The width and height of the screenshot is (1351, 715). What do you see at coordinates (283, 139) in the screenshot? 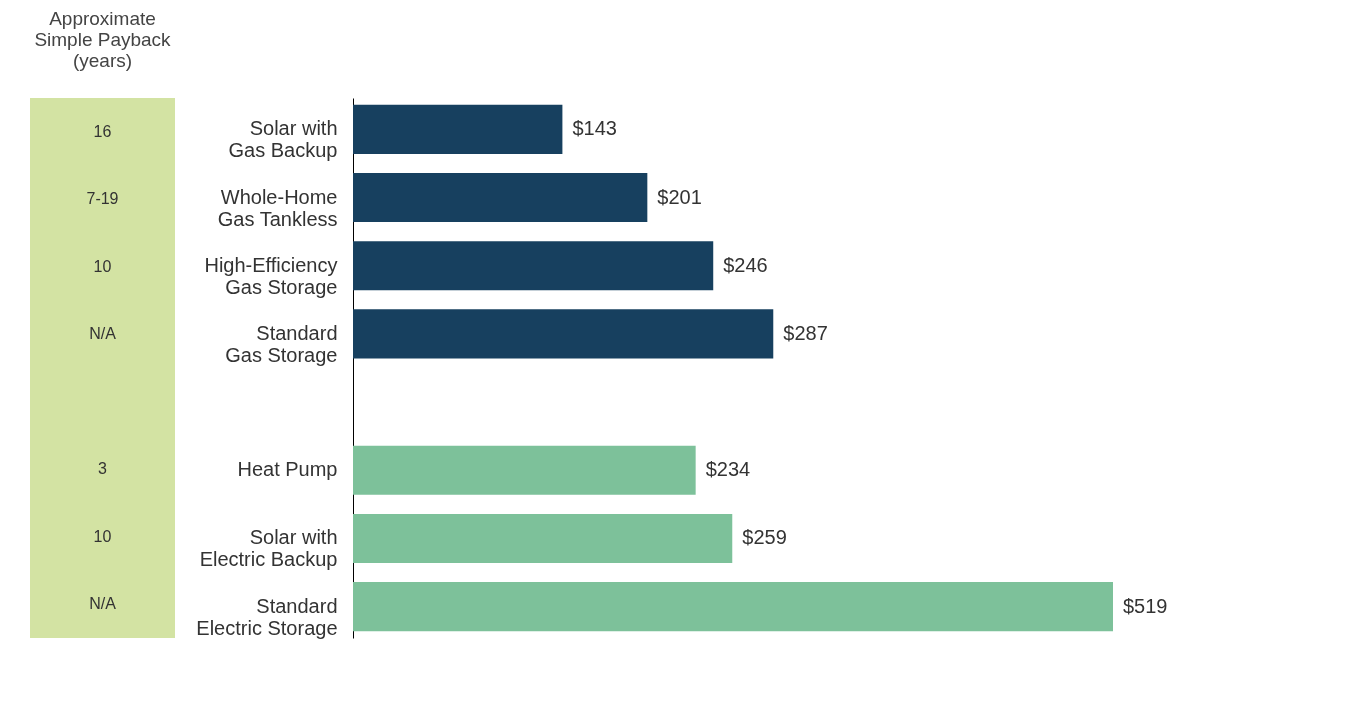
I see `y-tick-label: Solar with Gas Backup` at bounding box center [283, 139].